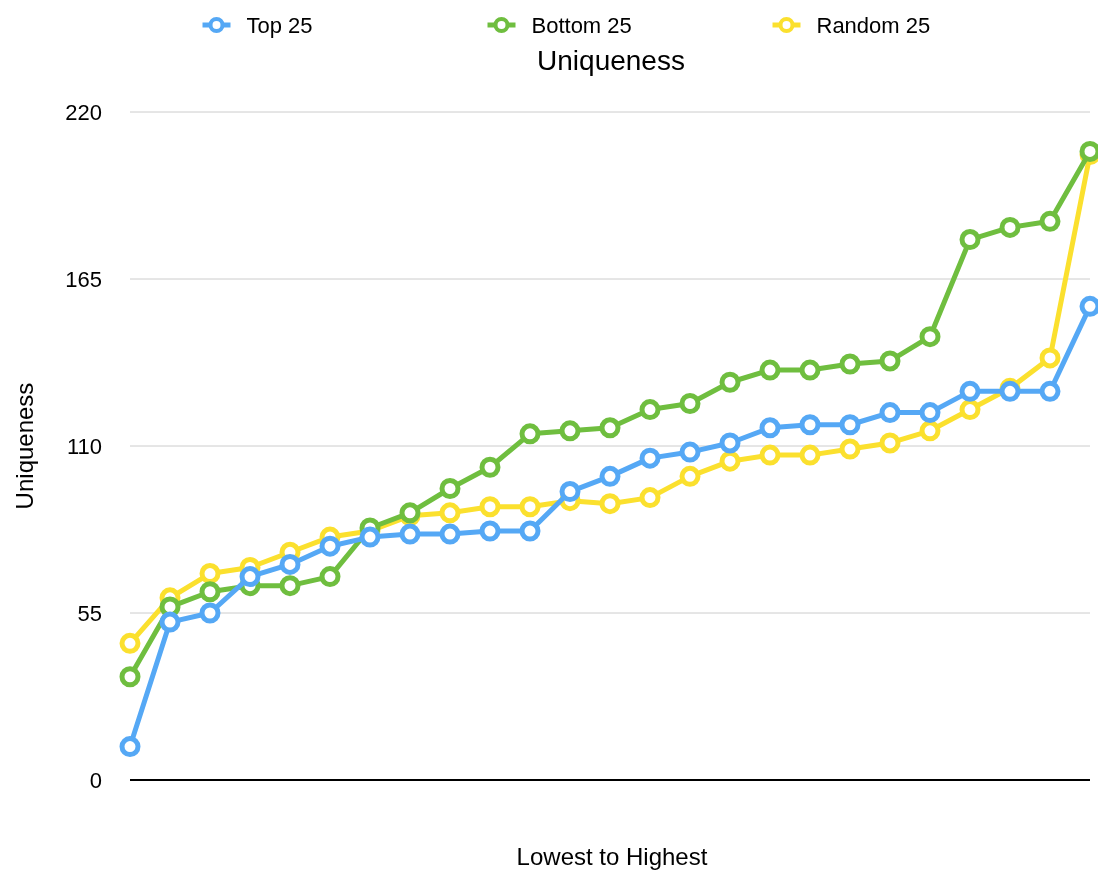 The width and height of the screenshot is (1098, 875). I want to click on legend-label: Random 25, so click(873, 25).